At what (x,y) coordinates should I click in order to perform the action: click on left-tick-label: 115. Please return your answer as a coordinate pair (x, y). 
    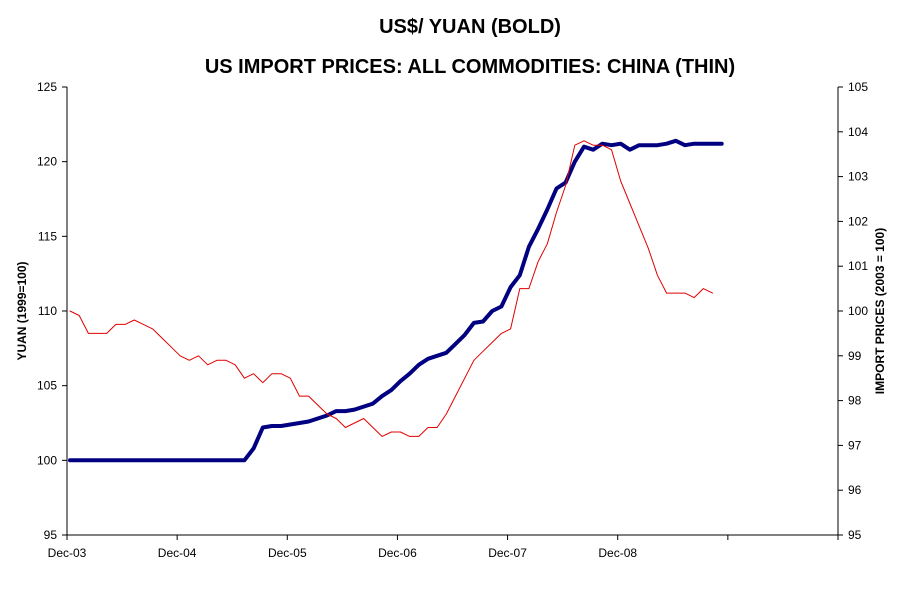
    Looking at the image, I should click on (47, 236).